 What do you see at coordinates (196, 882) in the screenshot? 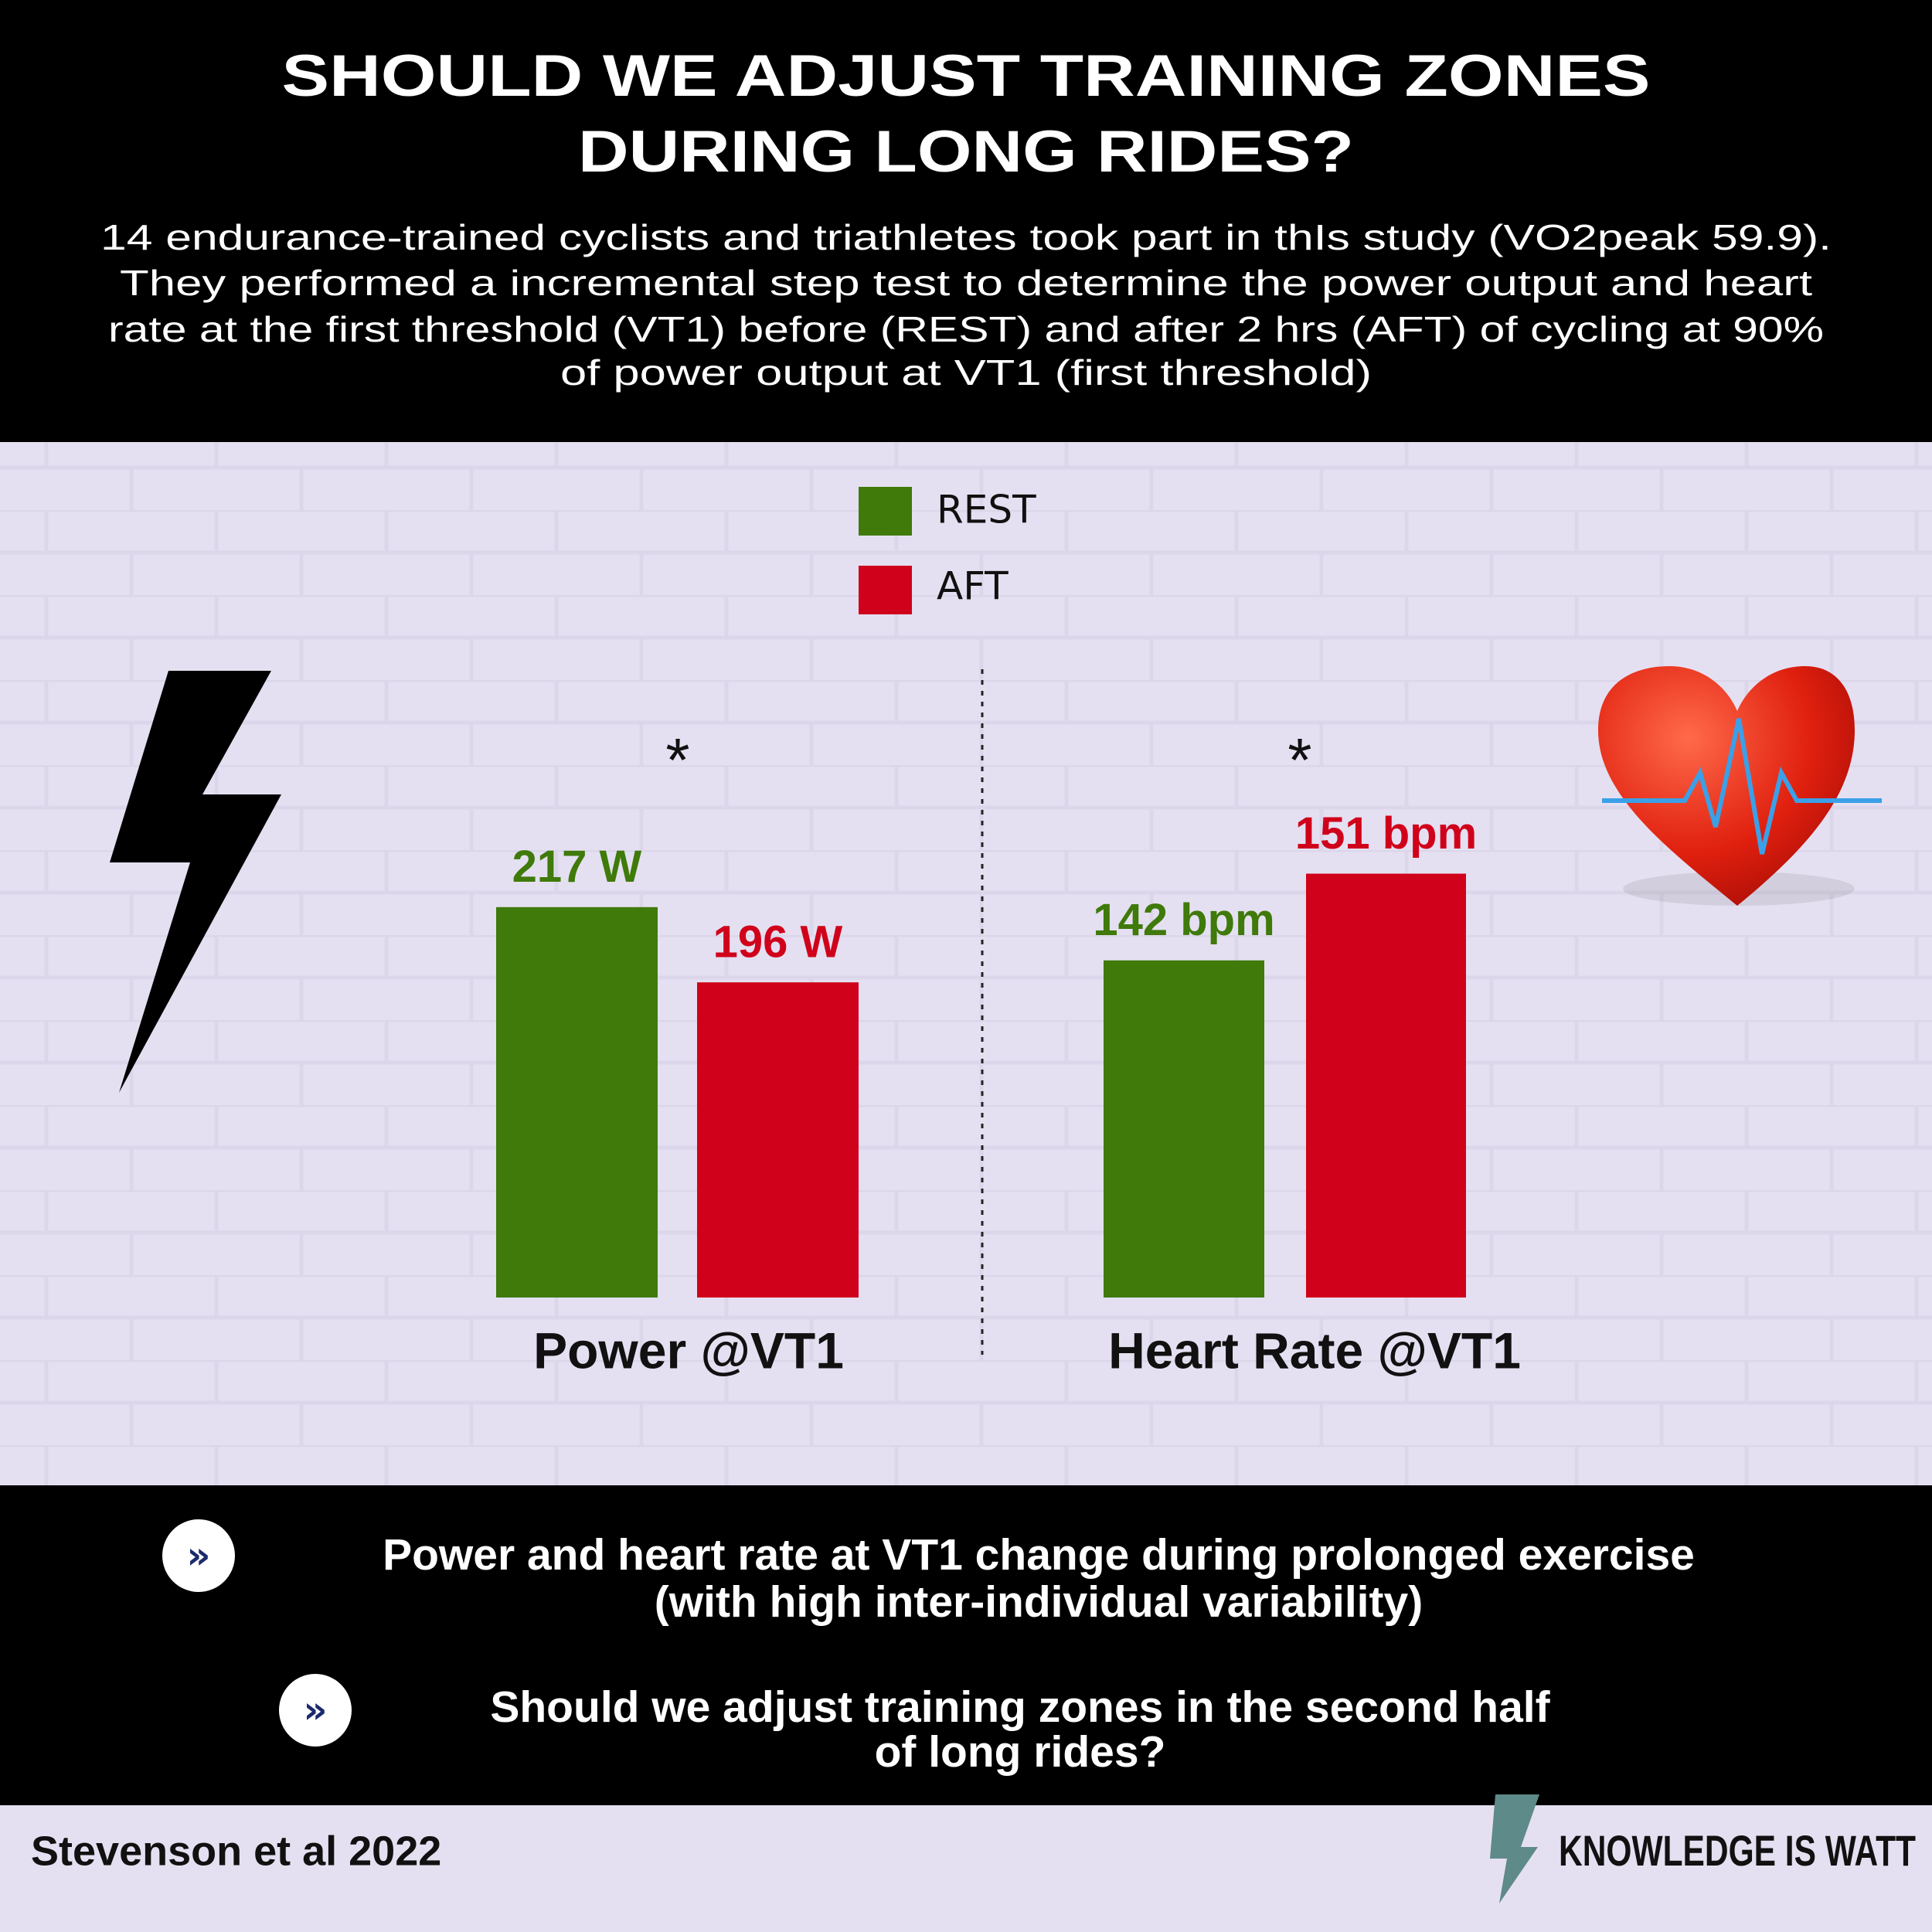
I see `lightning-icon` at bounding box center [196, 882].